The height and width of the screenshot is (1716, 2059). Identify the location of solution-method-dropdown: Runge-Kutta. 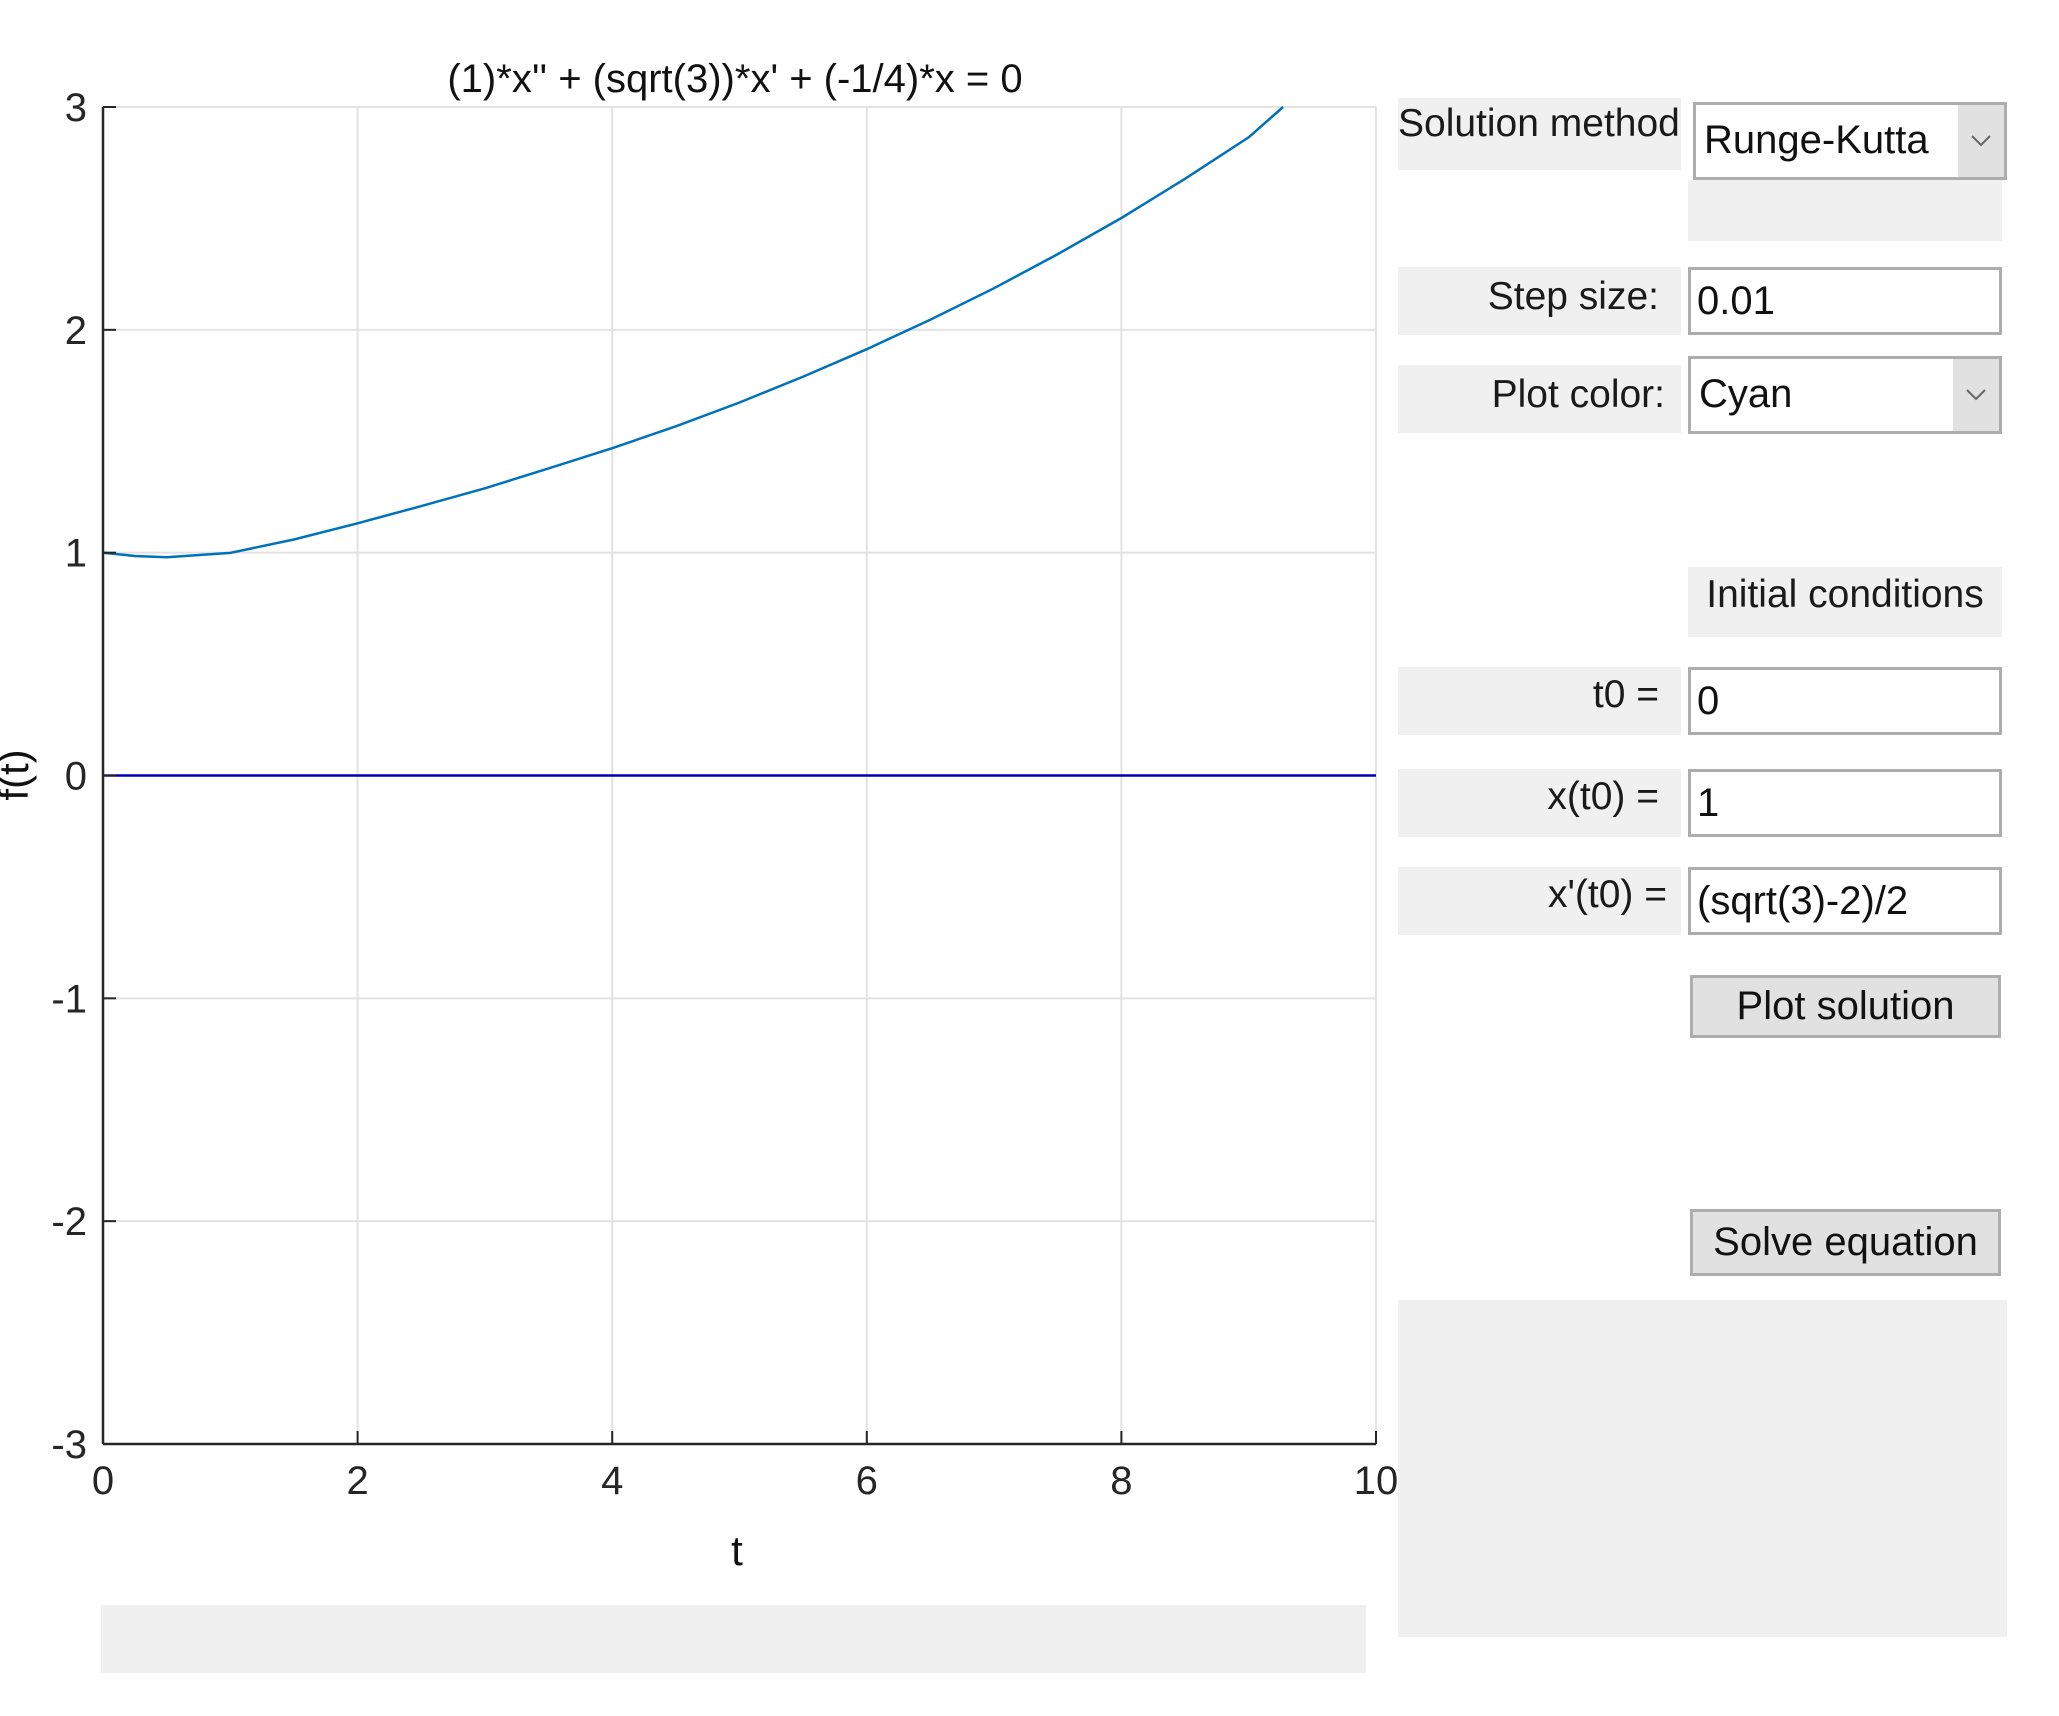
(1850, 141).